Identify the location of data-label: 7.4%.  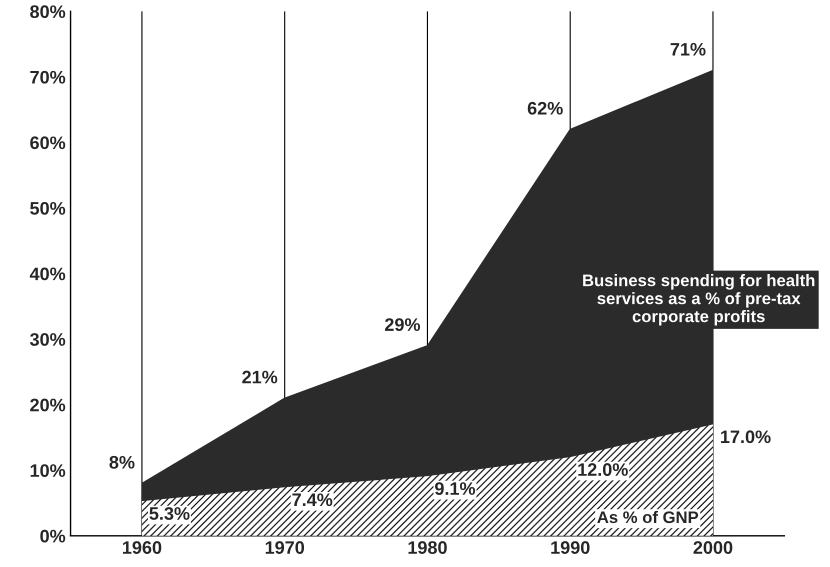
(312, 499).